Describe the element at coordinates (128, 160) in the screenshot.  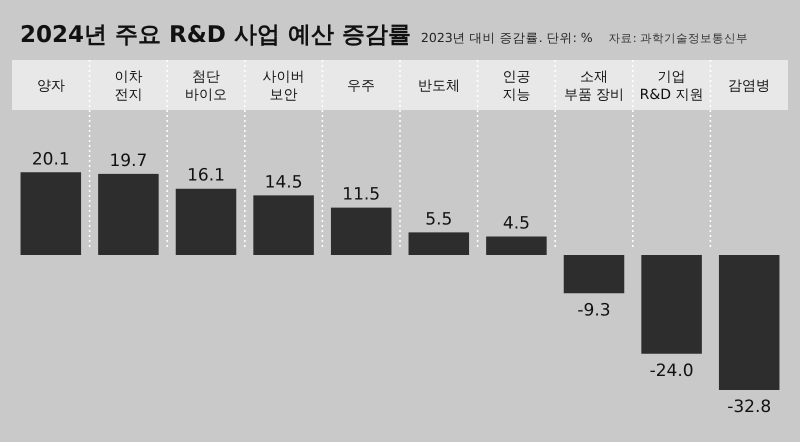
I see `data-label: 19.7` at that location.